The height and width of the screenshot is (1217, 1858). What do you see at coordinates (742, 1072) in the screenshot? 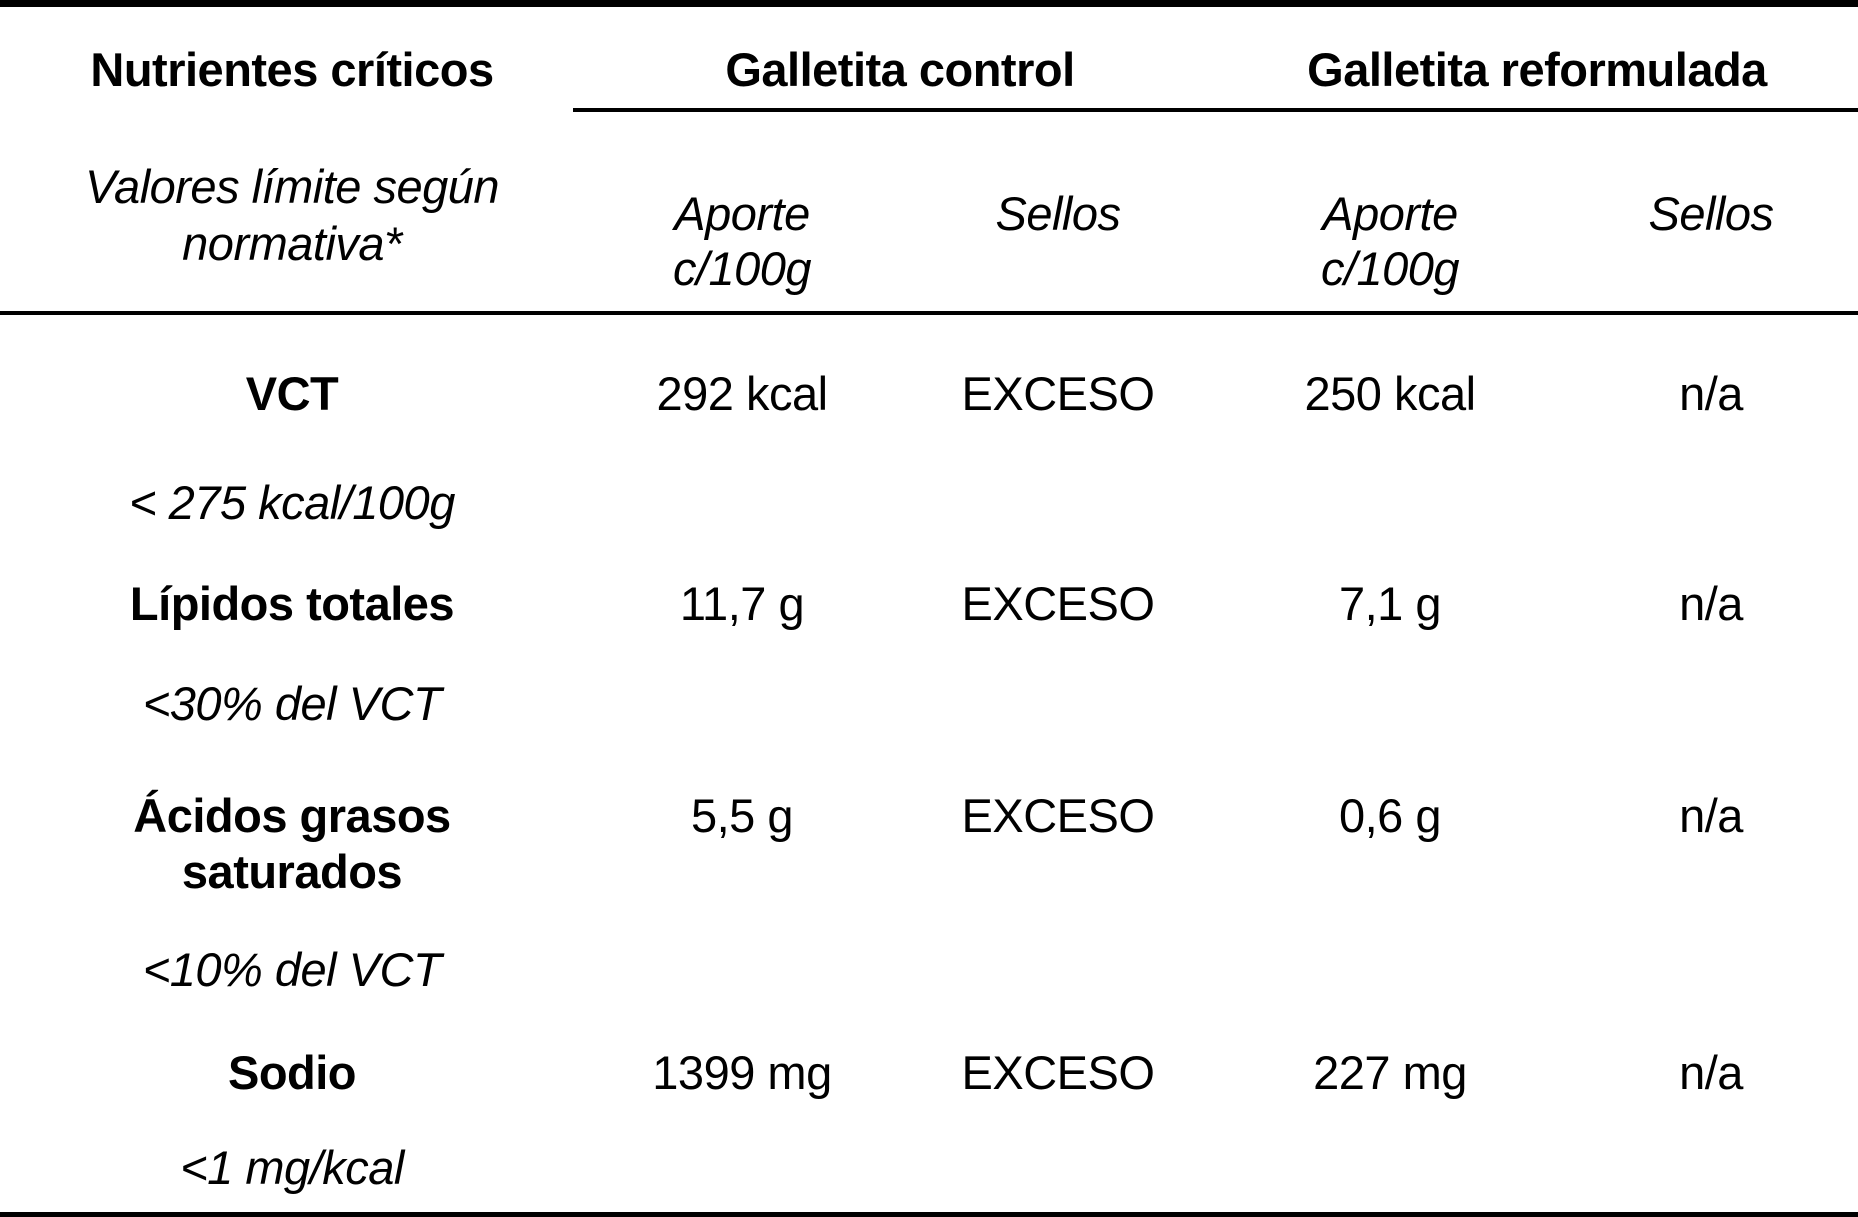
I see `row-sodio-control-aporte: 1399 mg` at bounding box center [742, 1072].